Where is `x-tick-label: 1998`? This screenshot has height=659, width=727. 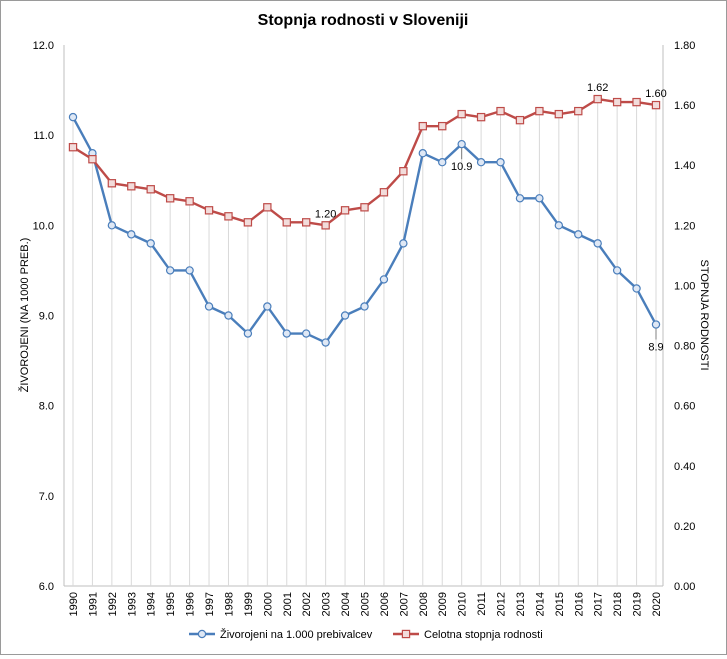
x-tick-label: 1998 is located at coordinates (229, 604).